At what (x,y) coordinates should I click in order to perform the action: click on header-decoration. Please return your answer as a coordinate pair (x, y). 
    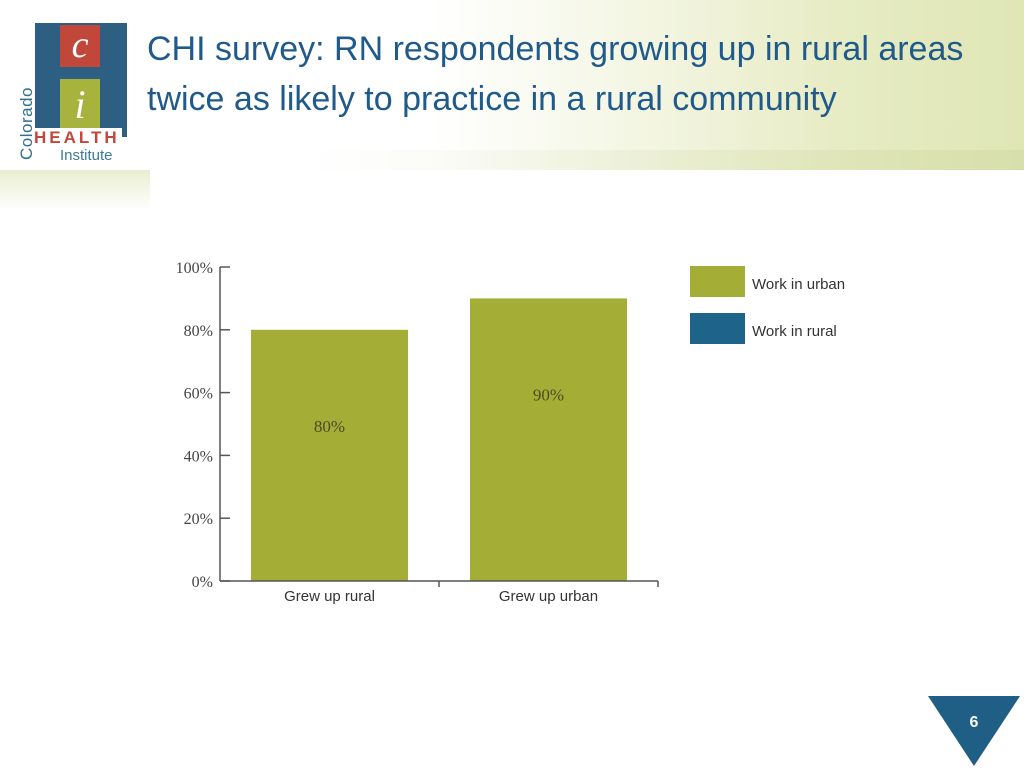
    Looking at the image, I should click on (662, 160).